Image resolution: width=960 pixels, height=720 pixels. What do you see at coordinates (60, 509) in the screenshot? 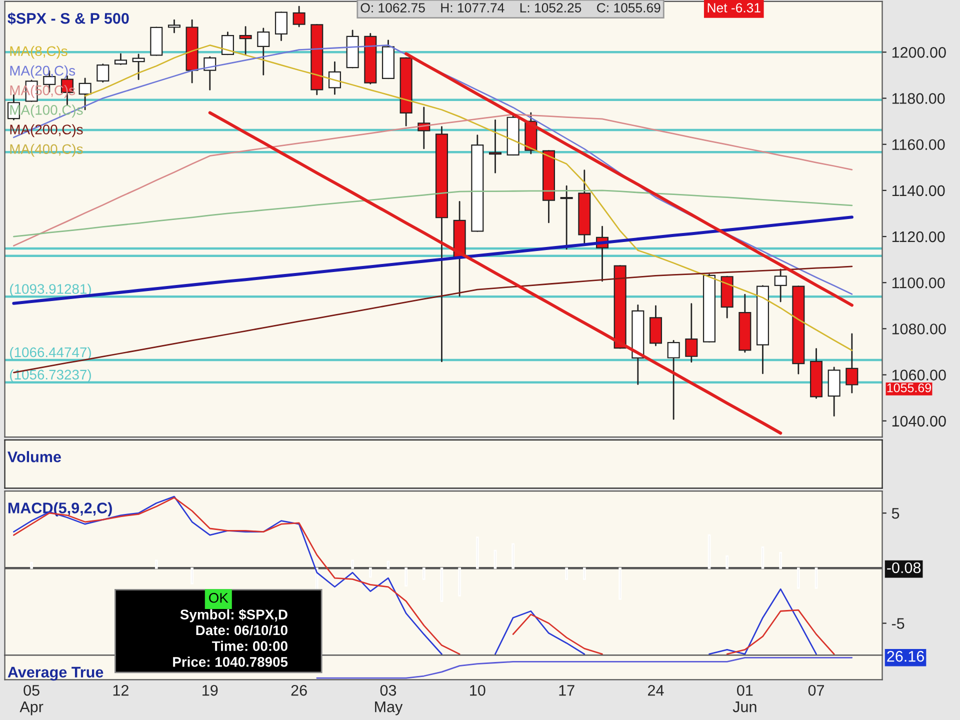
I see `text: MACD(5,9,2,C)` at bounding box center [60, 509].